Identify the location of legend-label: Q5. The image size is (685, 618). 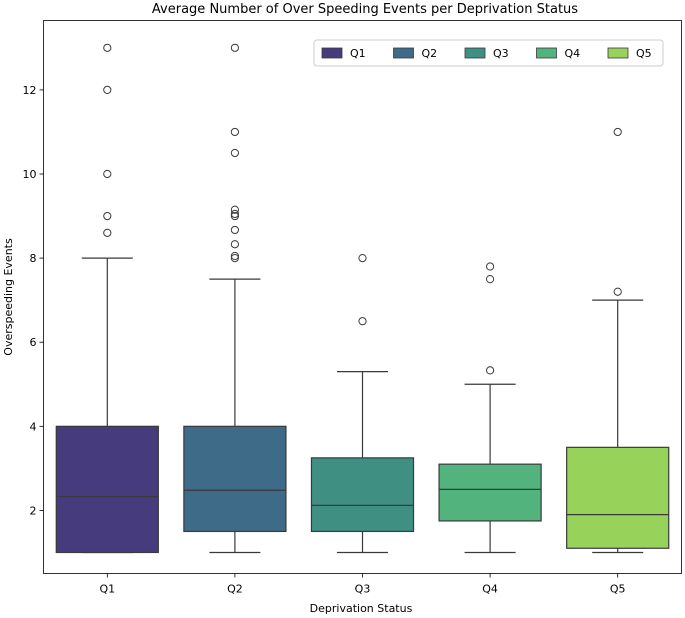
(644, 53).